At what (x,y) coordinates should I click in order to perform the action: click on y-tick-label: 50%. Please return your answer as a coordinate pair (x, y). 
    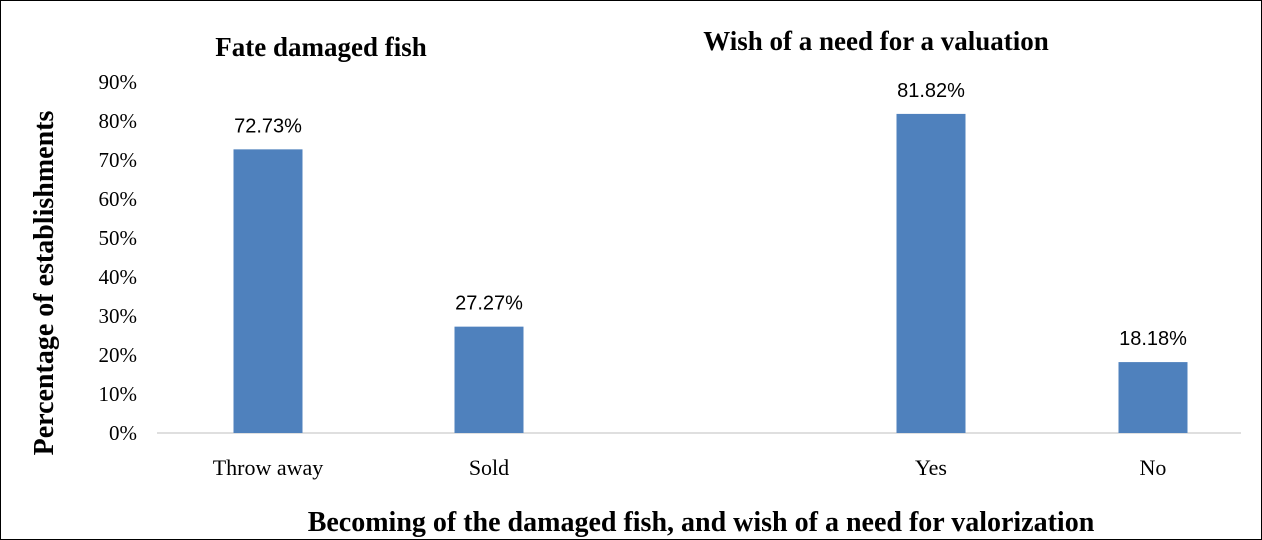
    Looking at the image, I should click on (118, 238).